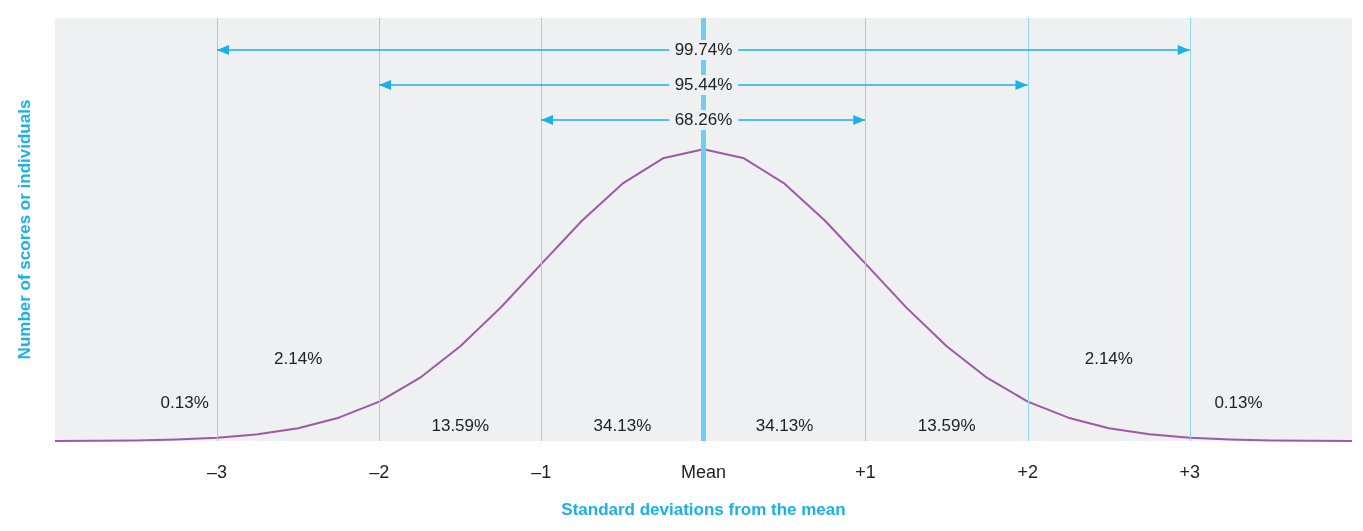 This screenshot has width=1363, height=531. Describe the element at coordinates (865, 472) in the screenshot. I see `x-tick-label: +1` at that location.